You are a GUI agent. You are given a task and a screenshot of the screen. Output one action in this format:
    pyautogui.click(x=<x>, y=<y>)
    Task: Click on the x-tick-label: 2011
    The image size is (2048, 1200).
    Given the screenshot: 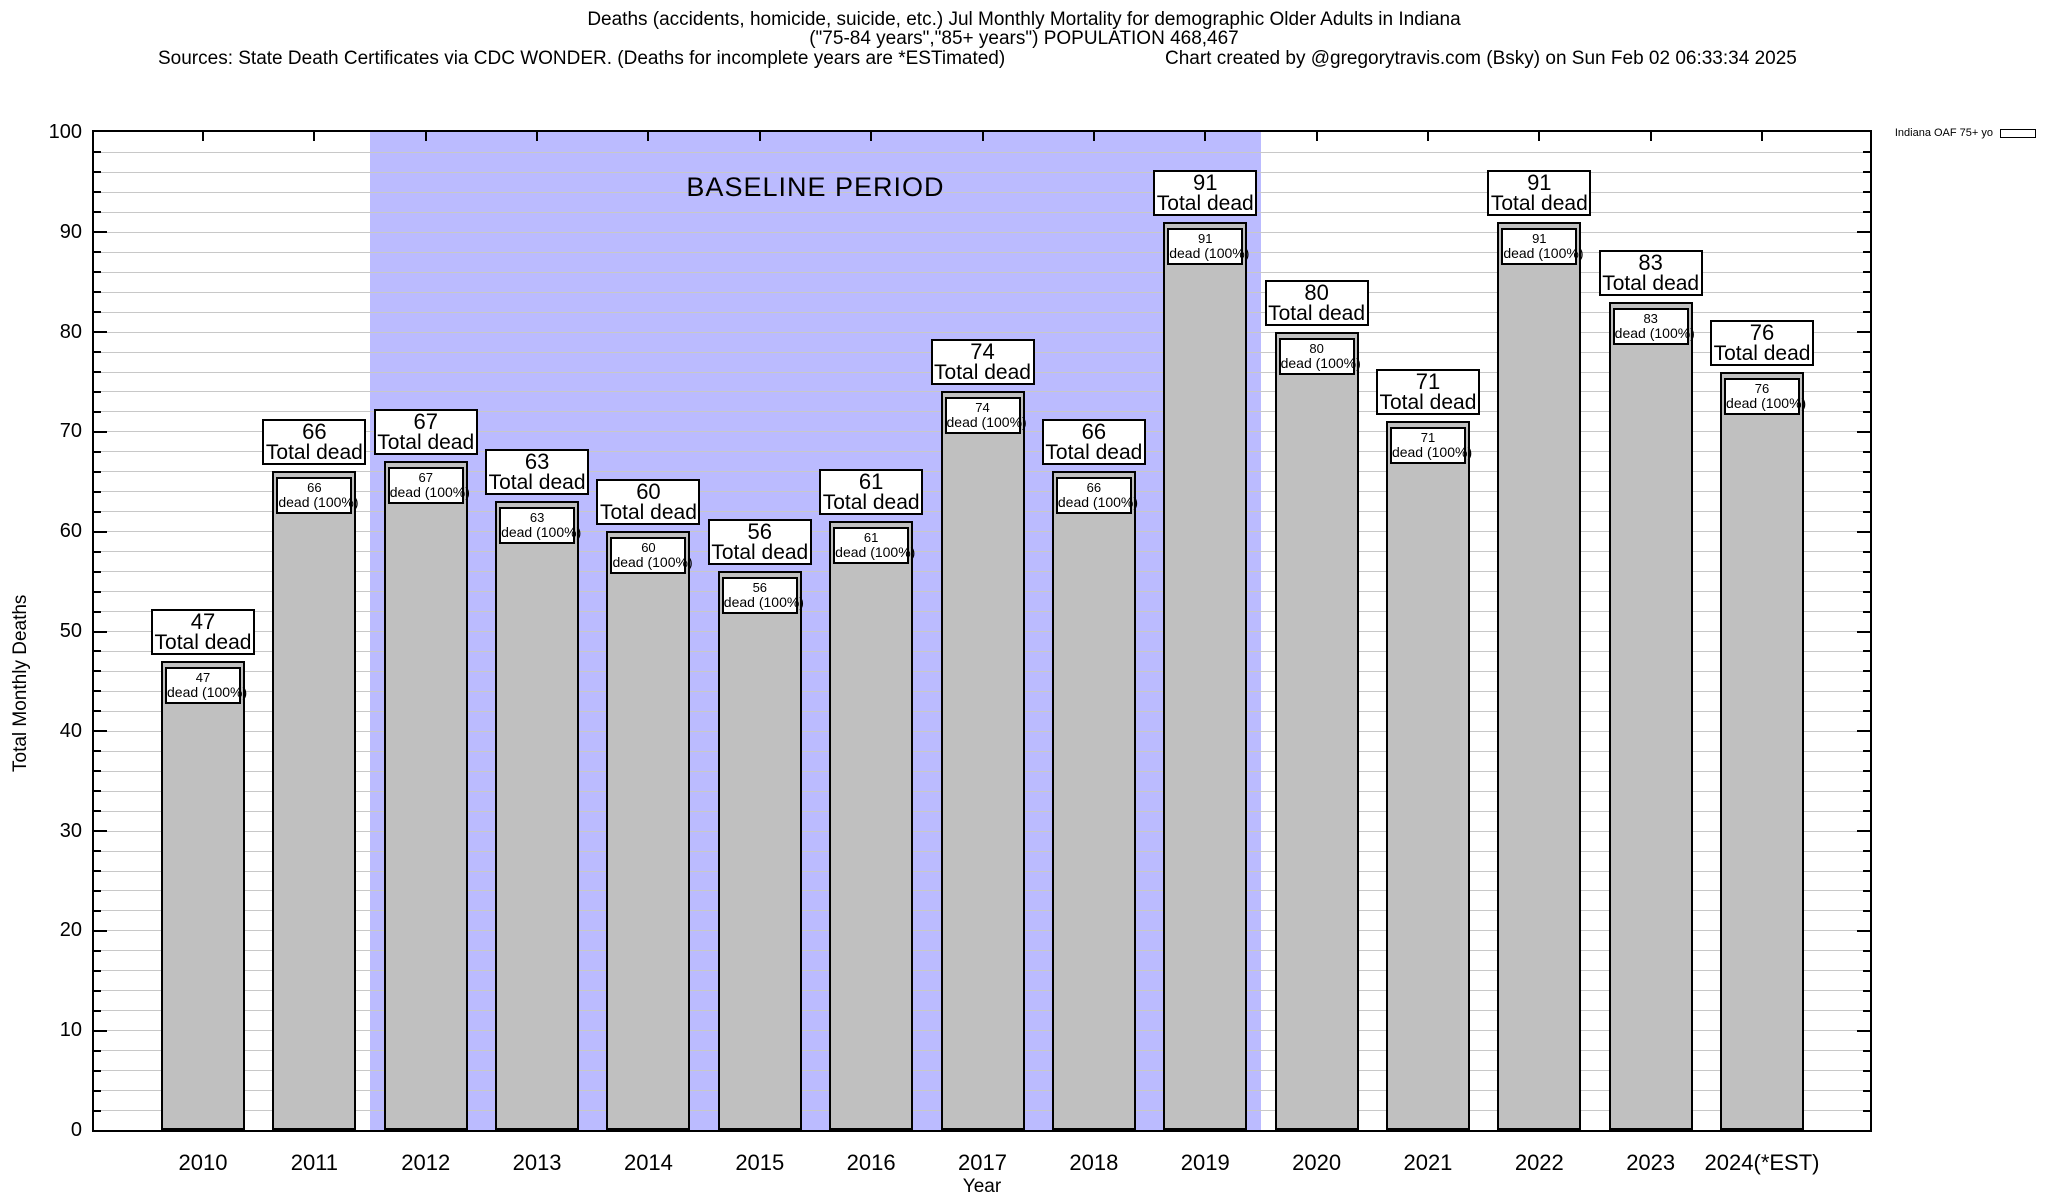 What is the action you would take?
    pyautogui.click(x=314, y=1162)
    